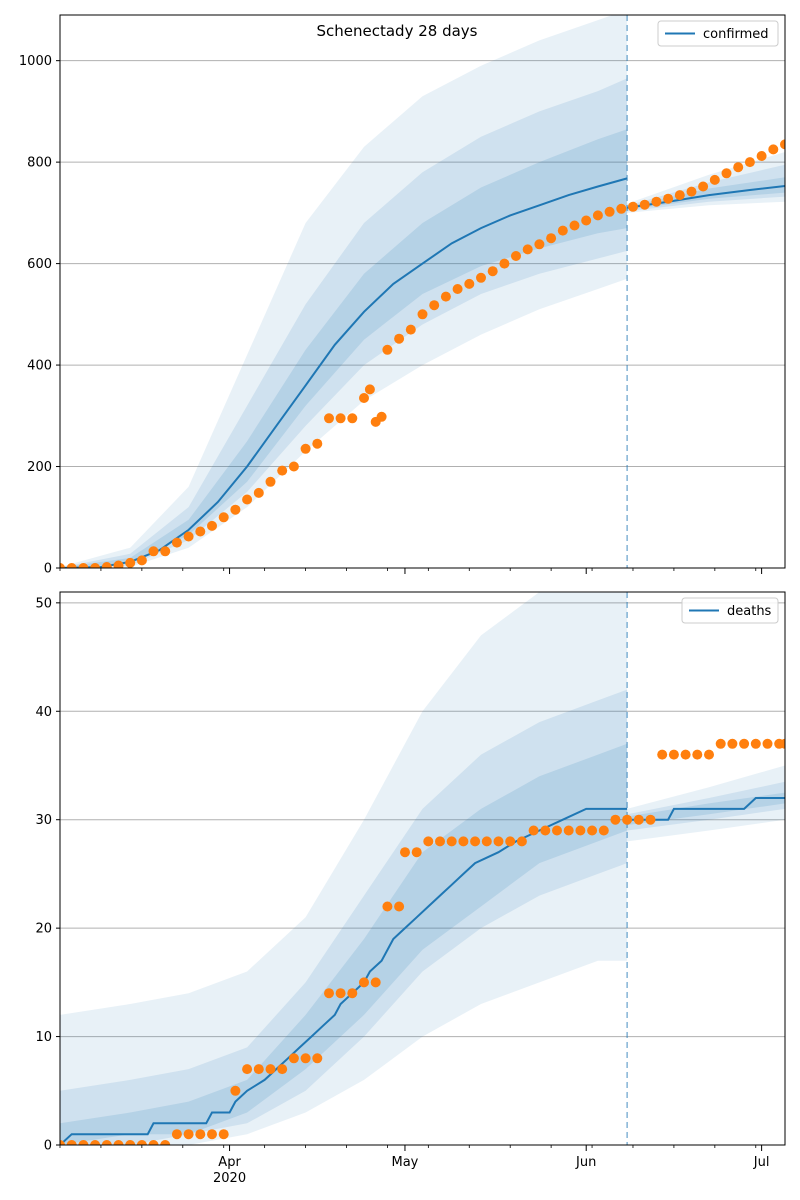  I want to click on legend-label: confirmed, so click(736, 34).